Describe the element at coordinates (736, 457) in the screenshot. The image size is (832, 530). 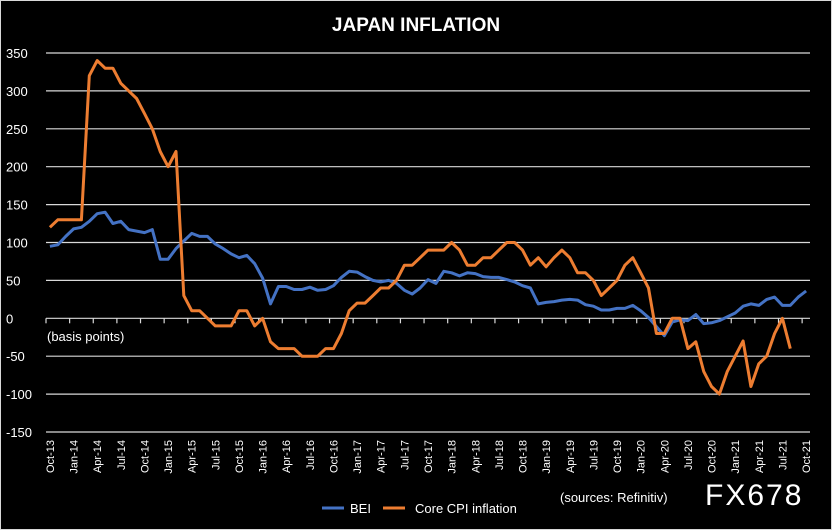
I see `x-tick-label: Jan-21` at that location.